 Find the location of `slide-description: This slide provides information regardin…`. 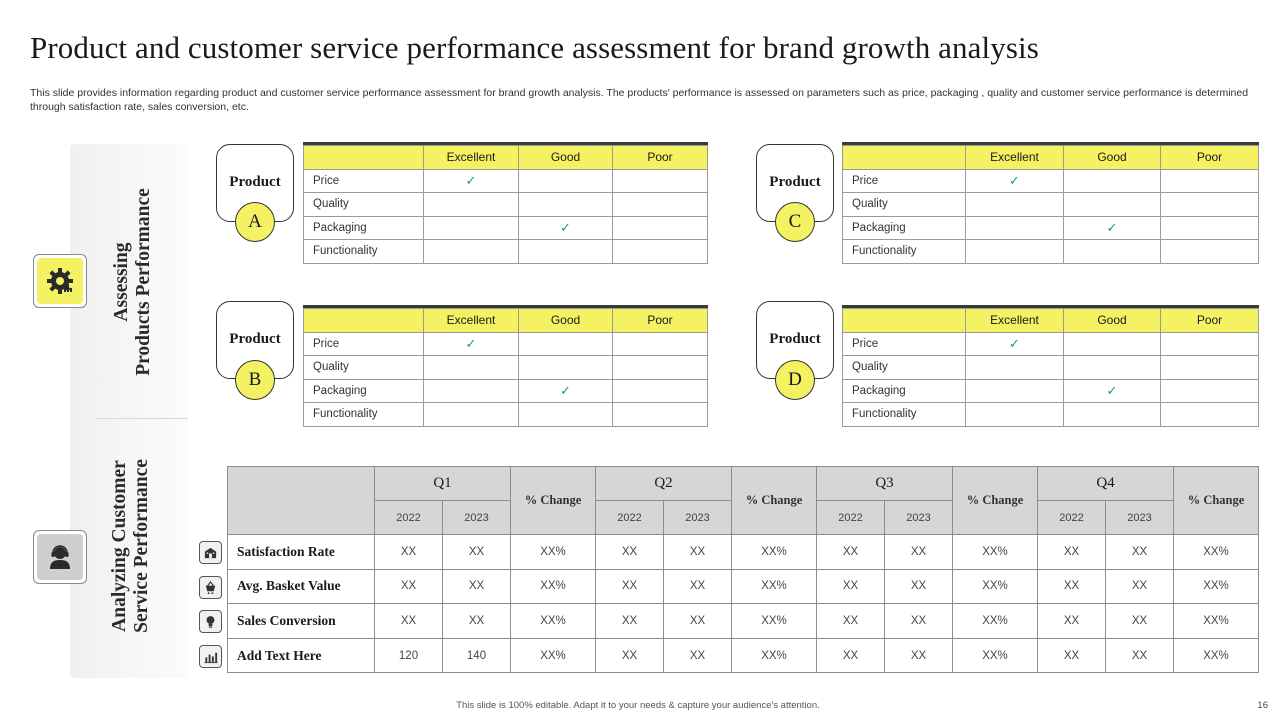

slide-description: This slide provides information regardin… is located at coordinates (639, 100).